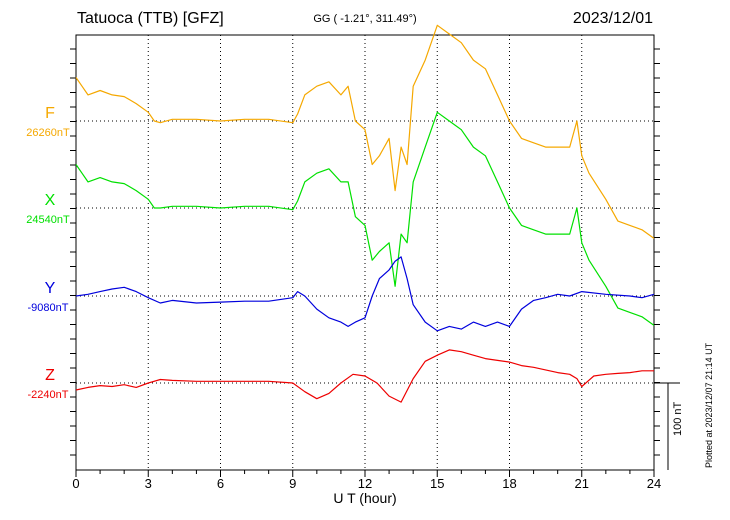 This screenshot has height=520, width=730. What do you see at coordinates (48, 395) in the screenshot?
I see `baseline-label-z: -2240nT` at bounding box center [48, 395].